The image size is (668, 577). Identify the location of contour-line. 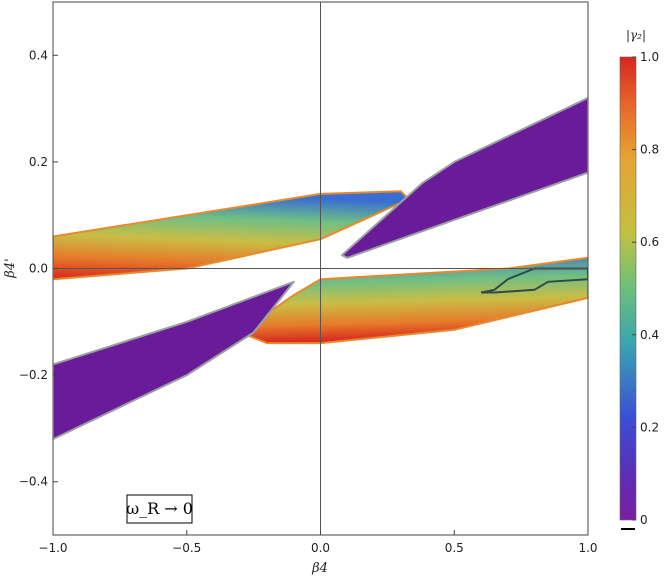
(534, 280).